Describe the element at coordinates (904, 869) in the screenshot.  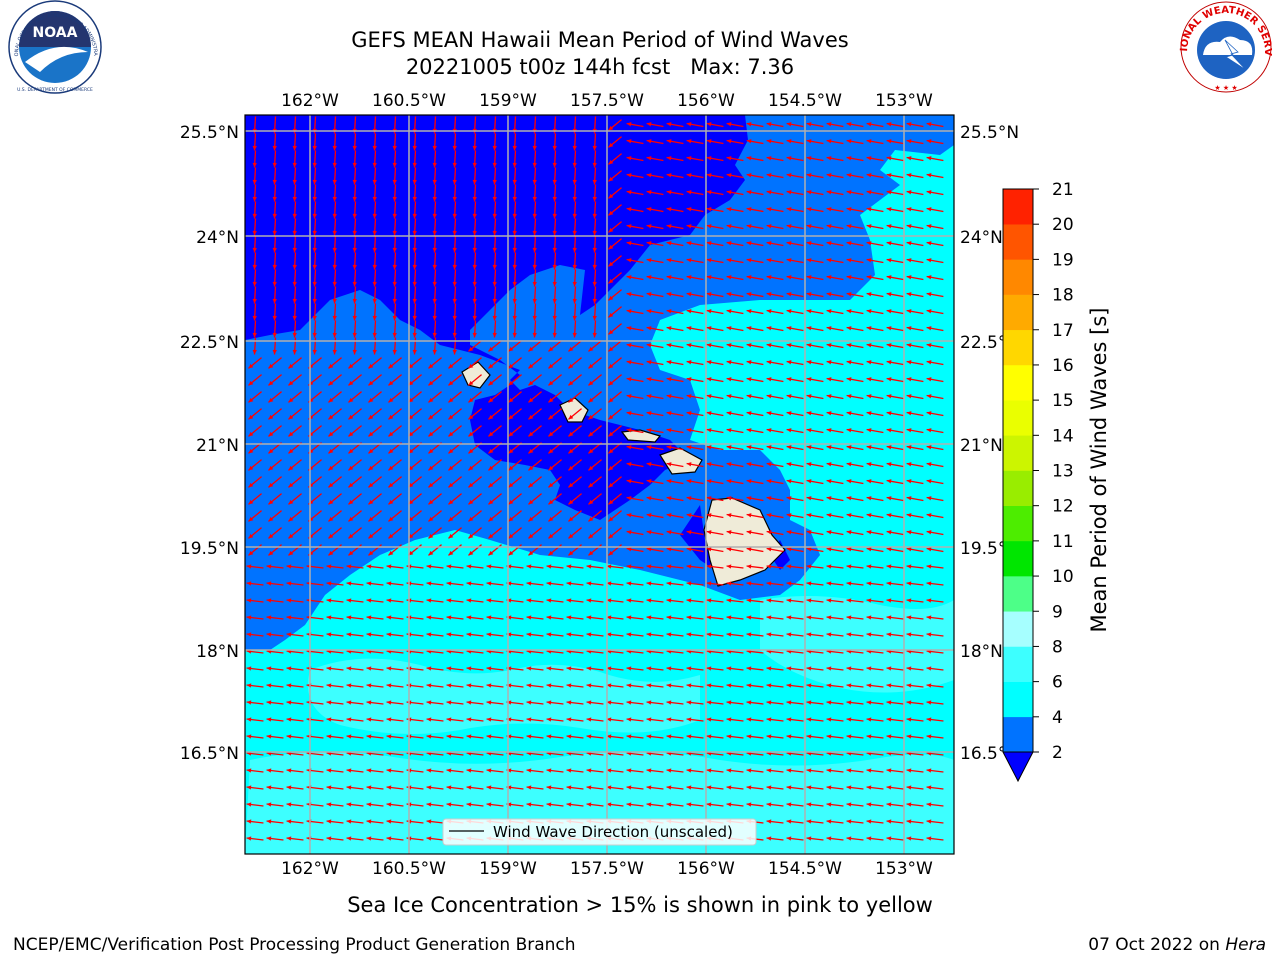
I see `lon-tick-label: 153°W` at that location.